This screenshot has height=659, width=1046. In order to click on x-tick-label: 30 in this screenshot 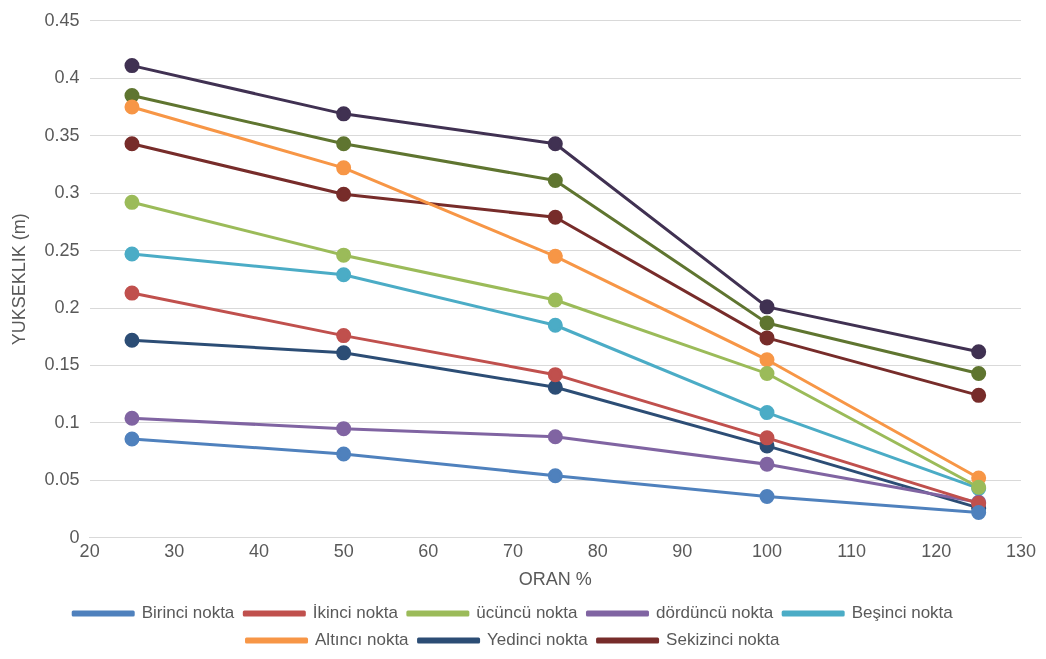, I will do `click(174, 550)`.